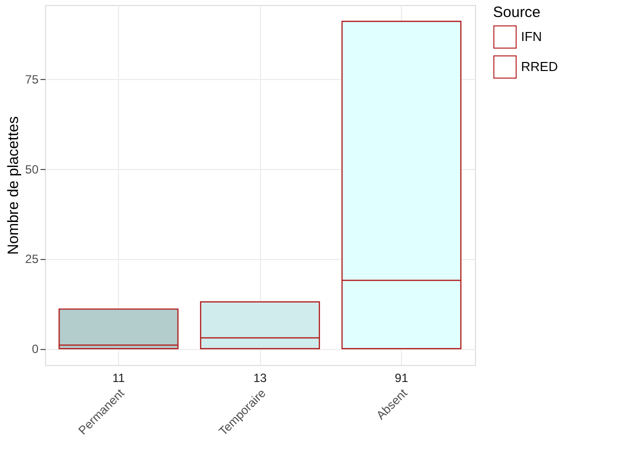 Image resolution: width=625 pixels, height=474 pixels. Describe the element at coordinates (32, 259) in the screenshot. I see `y-tick-label: 25` at that location.